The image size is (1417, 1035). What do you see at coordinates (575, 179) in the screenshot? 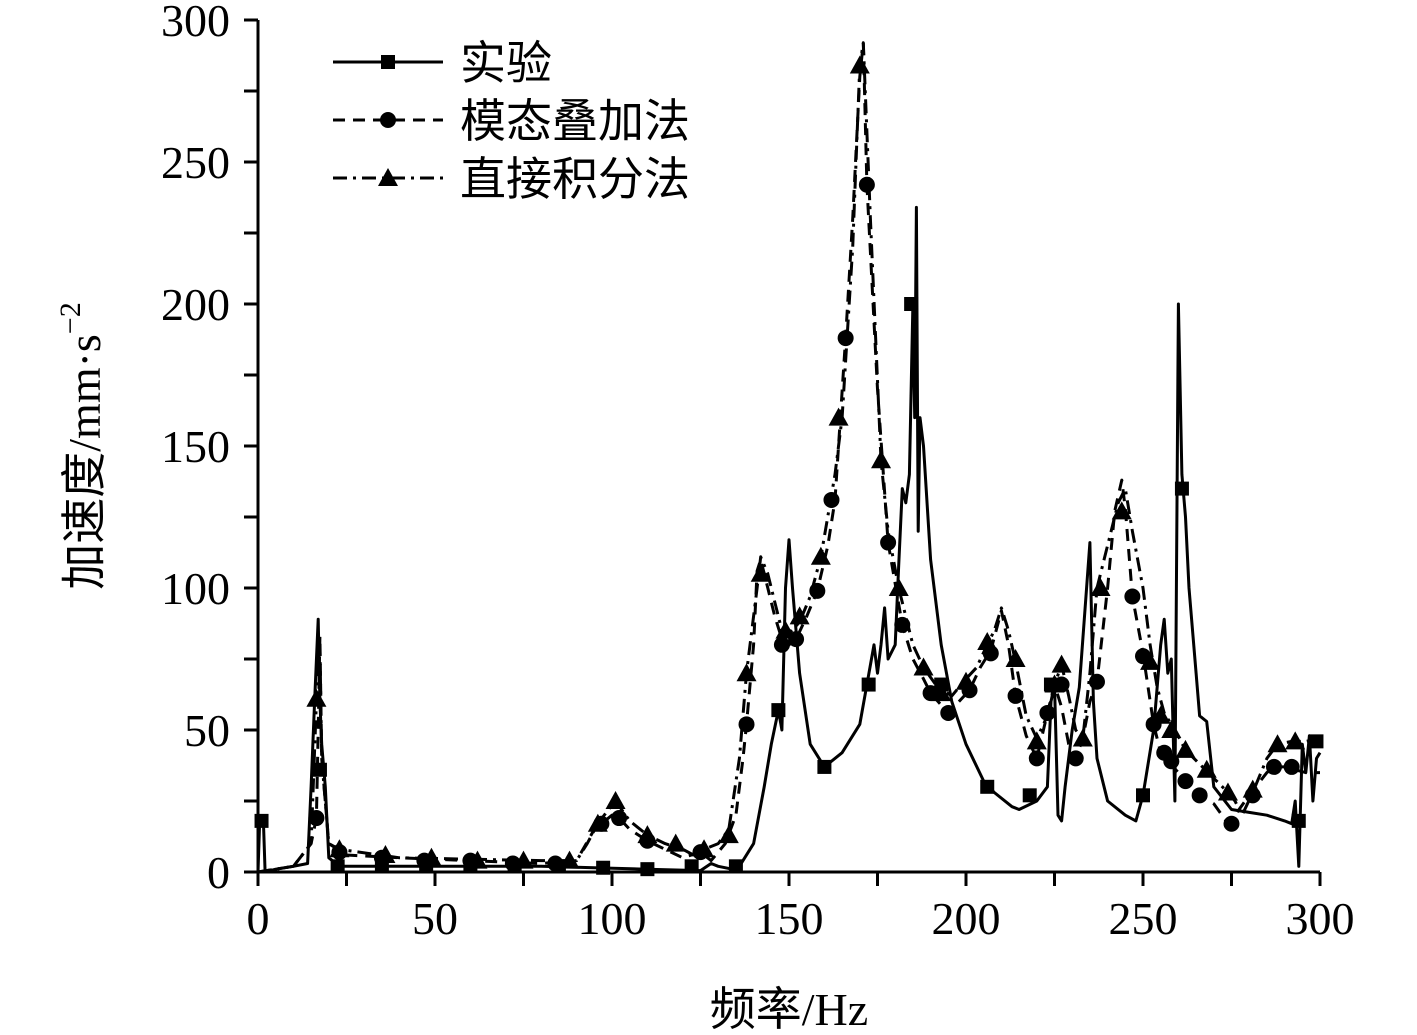
I see `legend-label: 直接积分法` at bounding box center [575, 179].